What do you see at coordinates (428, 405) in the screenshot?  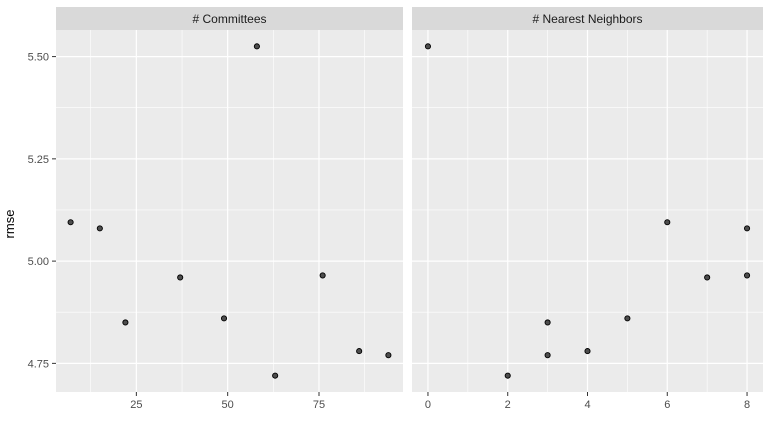 I see `x-tick-label: 0` at bounding box center [428, 405].